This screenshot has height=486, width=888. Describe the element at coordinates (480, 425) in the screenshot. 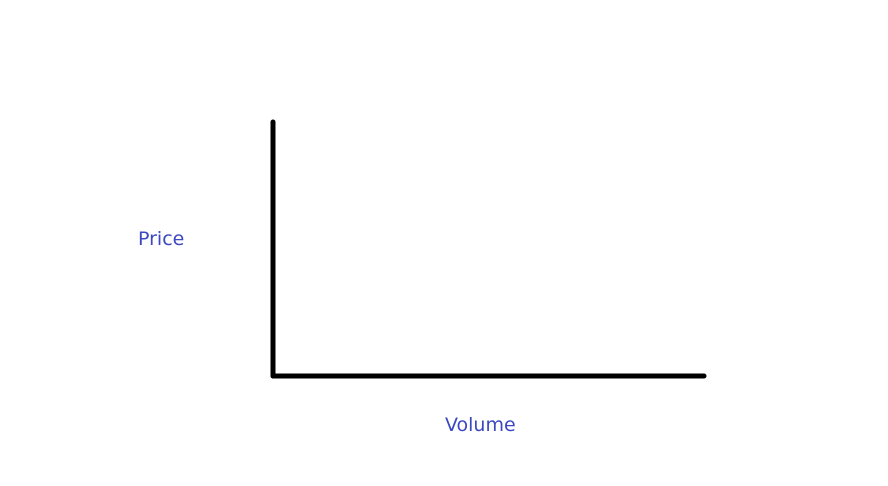

I see `x-axis-label: Volume` at that location.